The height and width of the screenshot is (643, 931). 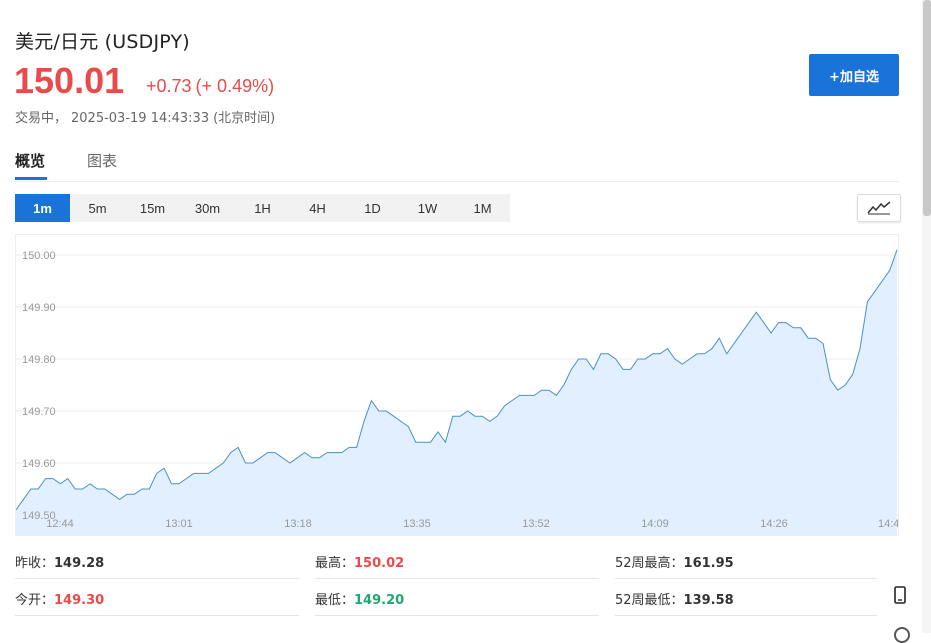 I want to click on add-watchlist-button: +加自选, so click(x=854, y=75).